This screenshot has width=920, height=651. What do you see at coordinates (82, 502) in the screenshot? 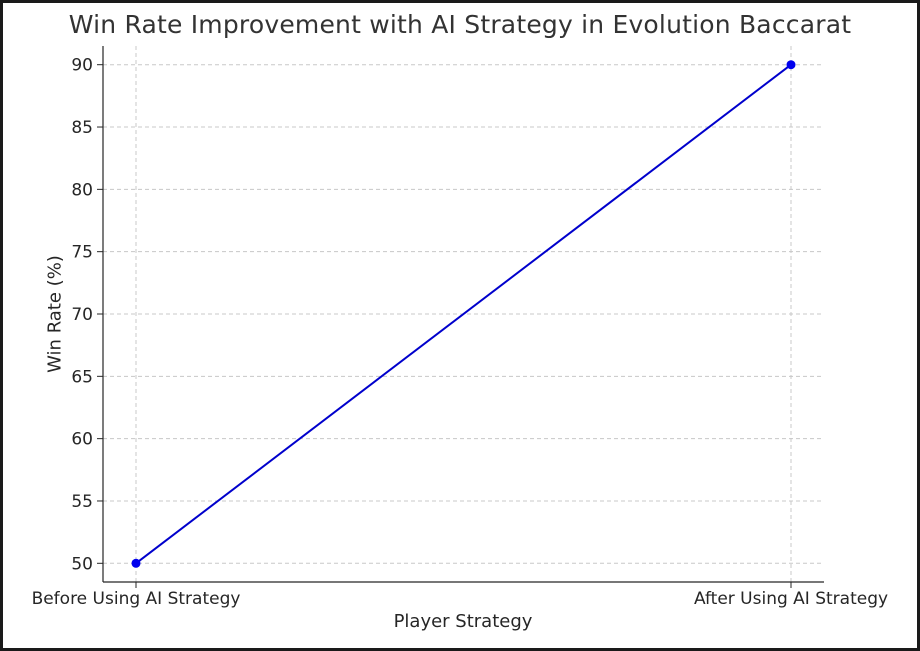
I see `y-tick-label: 55` at bounding box center [82, 502].